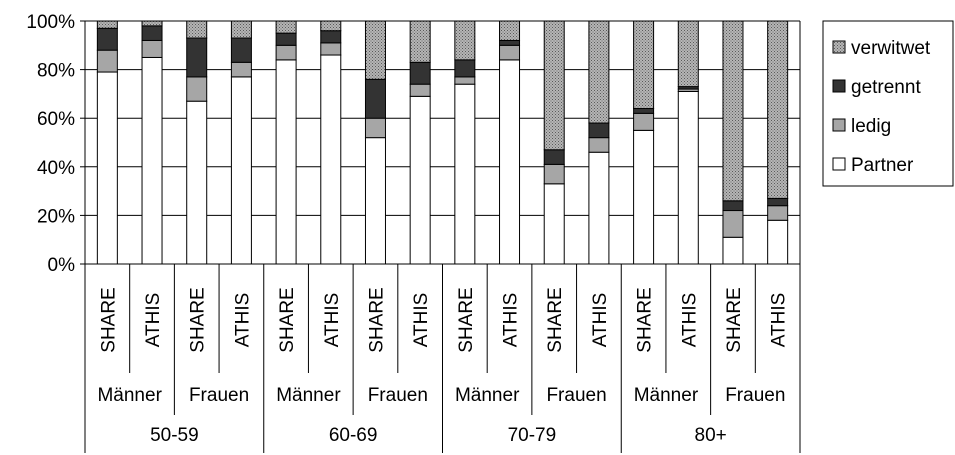 The width and height of the screenshot is (955, 455). What do you see at coordinates (353, 435) in the screenshot?
I see `age-group-label: 60-69` at bounding box center [353, 435].